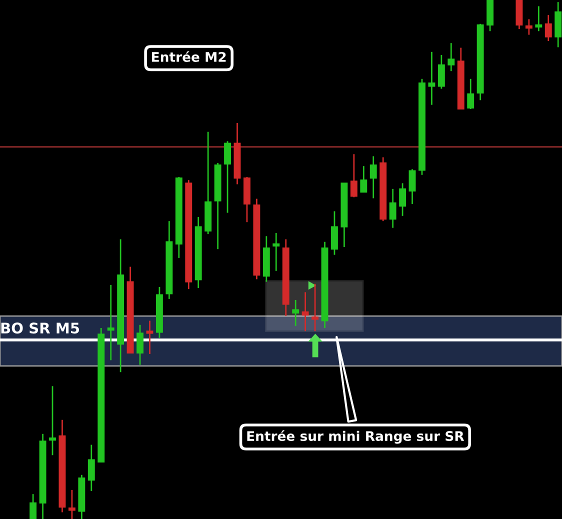 The image size is (562, 519). Describe the element at coordinates (189, 56) in the screenshot. I see `annotation: Entrée M2` at that location.